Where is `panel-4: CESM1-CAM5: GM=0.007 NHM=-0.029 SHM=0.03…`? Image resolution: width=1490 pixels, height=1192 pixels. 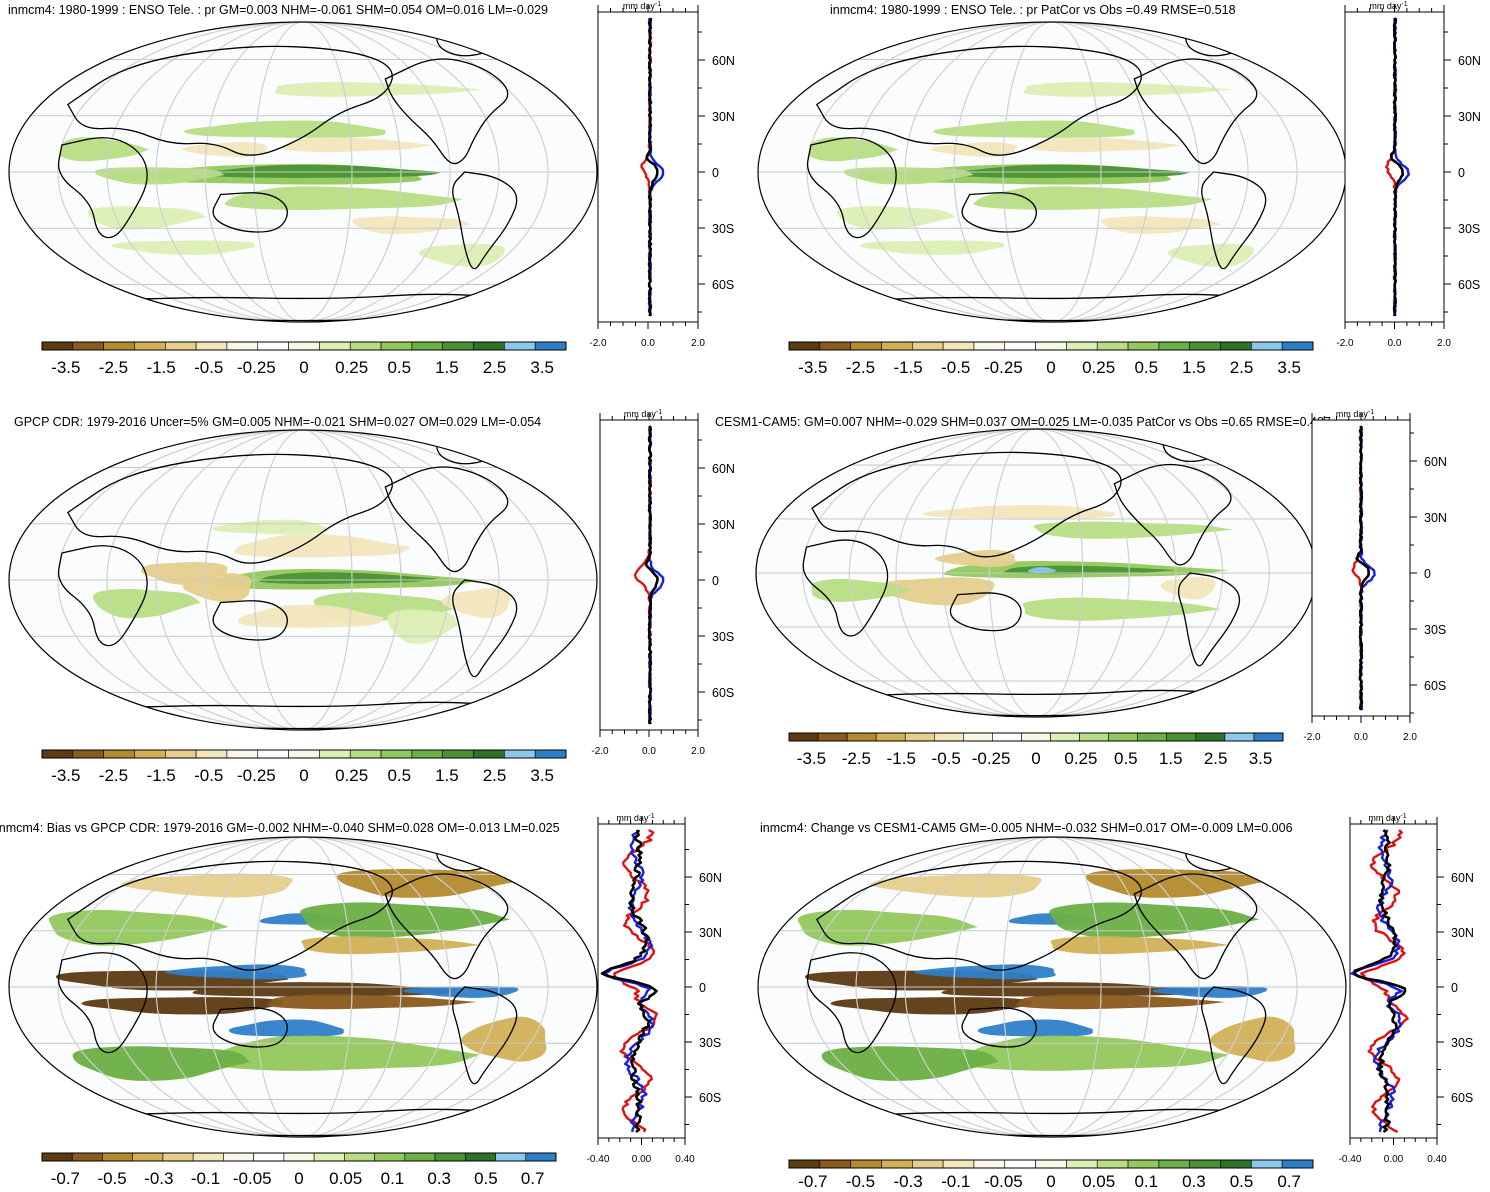
panel-4: CESM1-CAM5: GM=0.007 NHM=-0.029 SHM=0.03… is located at coordinates (1081, 588).